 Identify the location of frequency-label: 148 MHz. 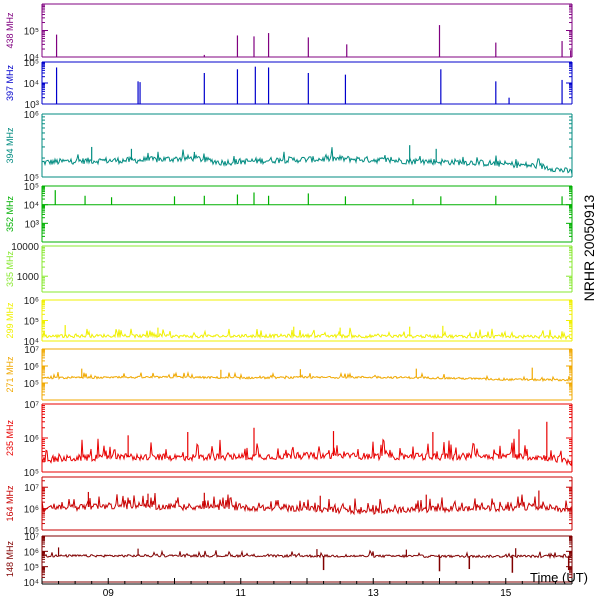
(10, 558).